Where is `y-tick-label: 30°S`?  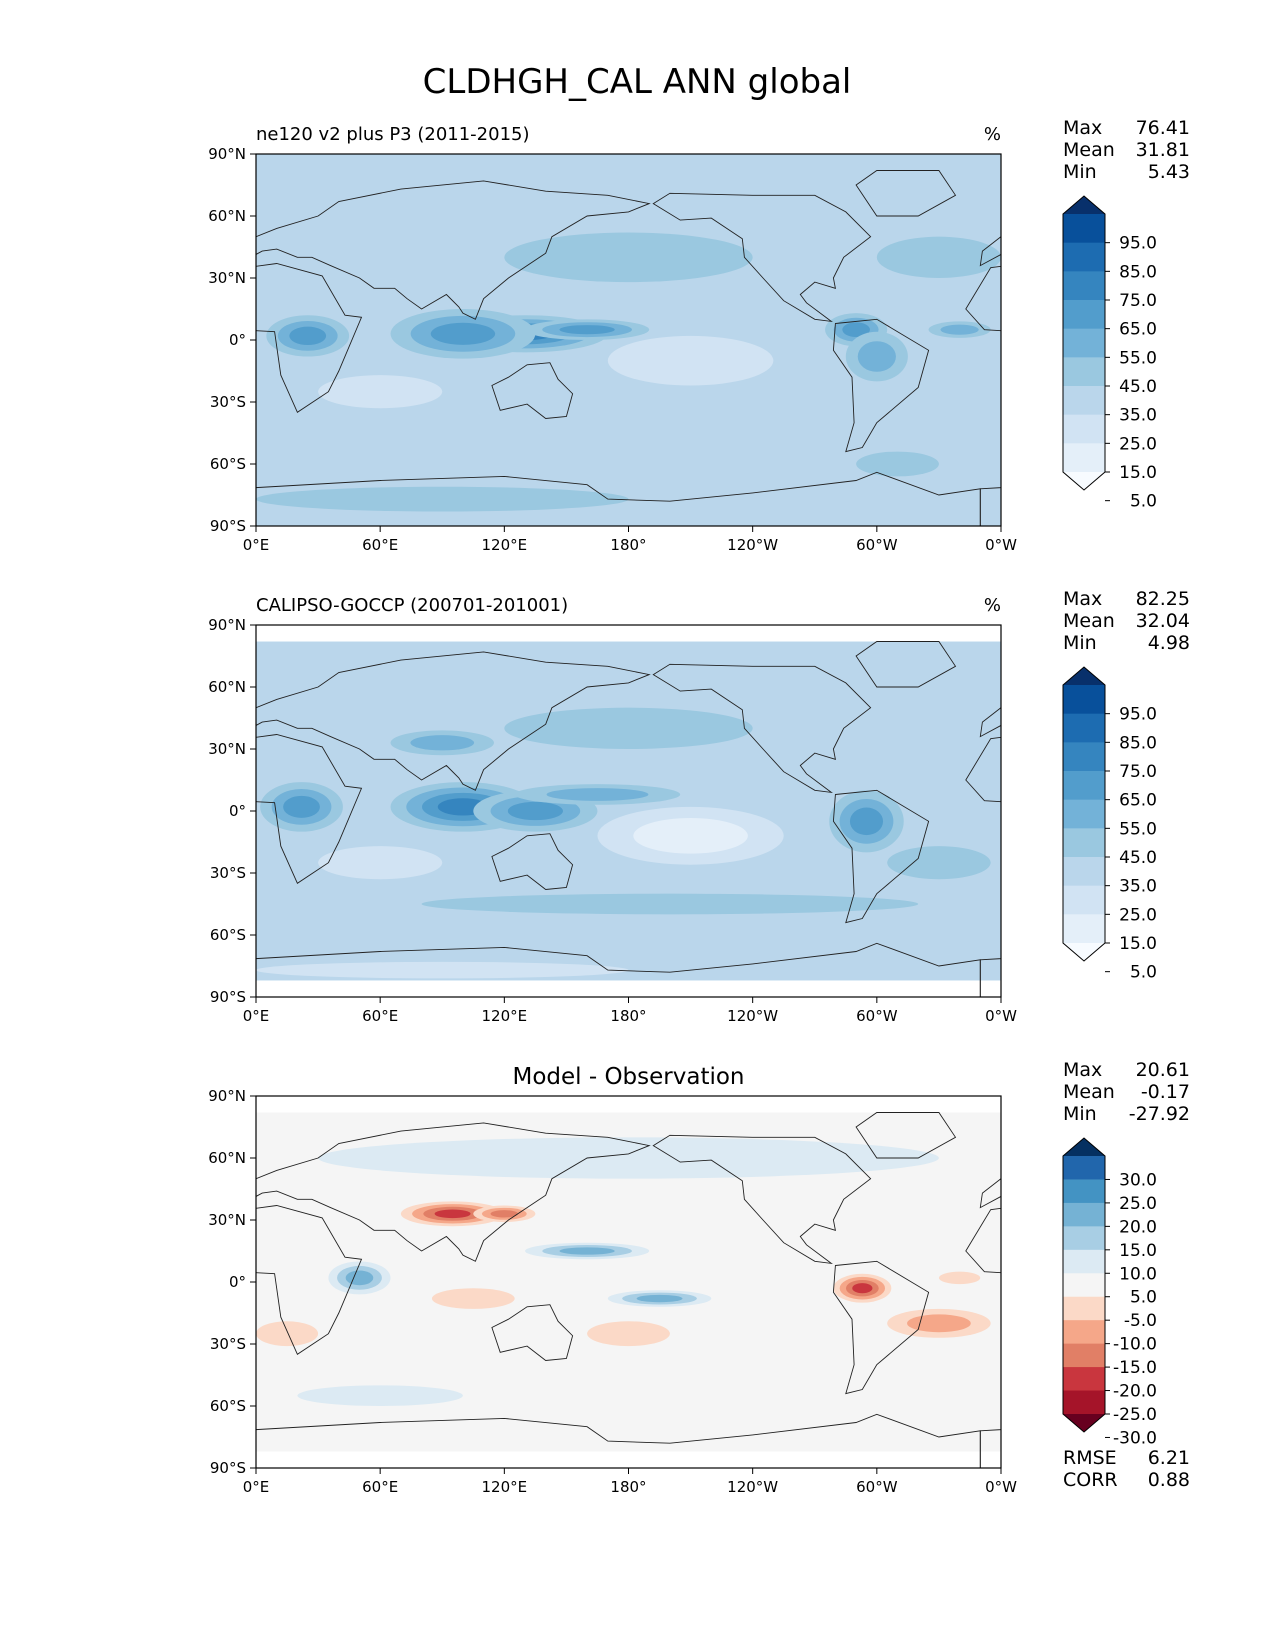
y-tick-label: 30°S is located at coordinates (228, 402).